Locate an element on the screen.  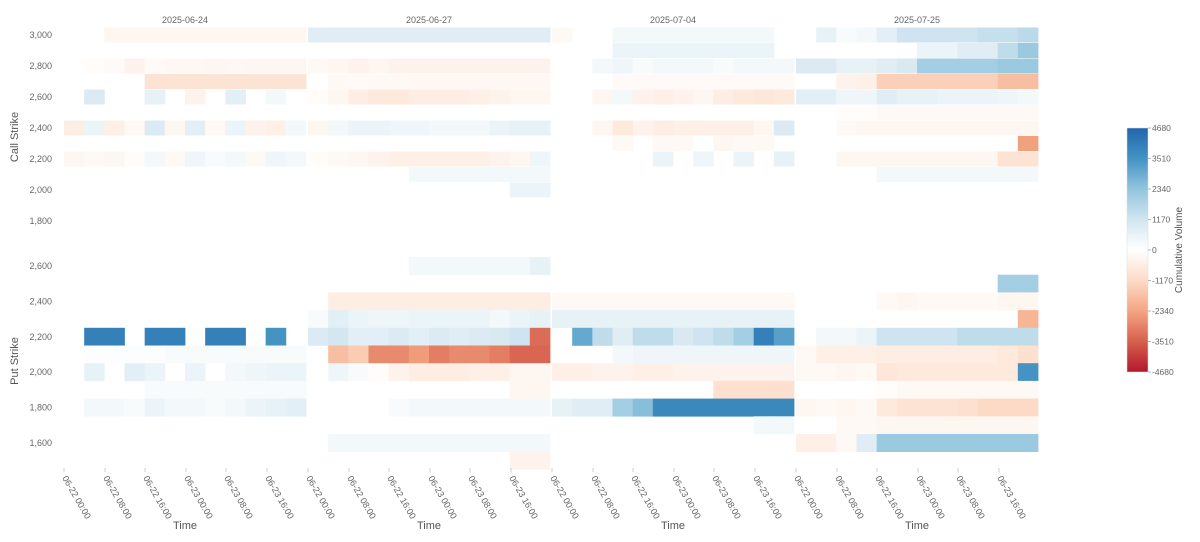
x-axis-title-4: Time is located at coordinates (917, 526).